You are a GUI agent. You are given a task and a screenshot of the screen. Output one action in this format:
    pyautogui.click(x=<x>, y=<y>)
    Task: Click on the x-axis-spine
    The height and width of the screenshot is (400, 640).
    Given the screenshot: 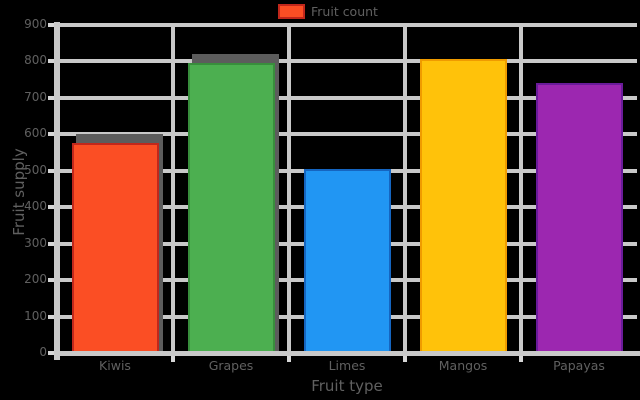 What is the action you would take?
    pyautogui.click(x=347, y=353)
    